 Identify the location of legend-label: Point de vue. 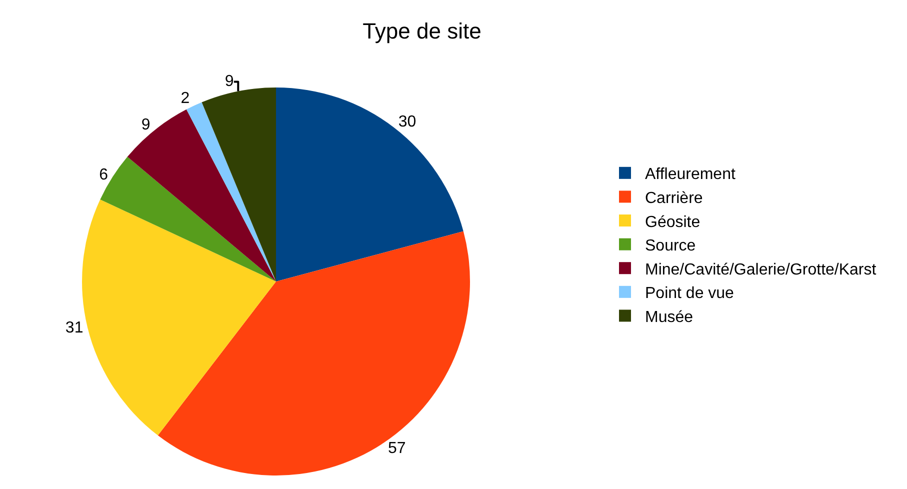
(689, 293).